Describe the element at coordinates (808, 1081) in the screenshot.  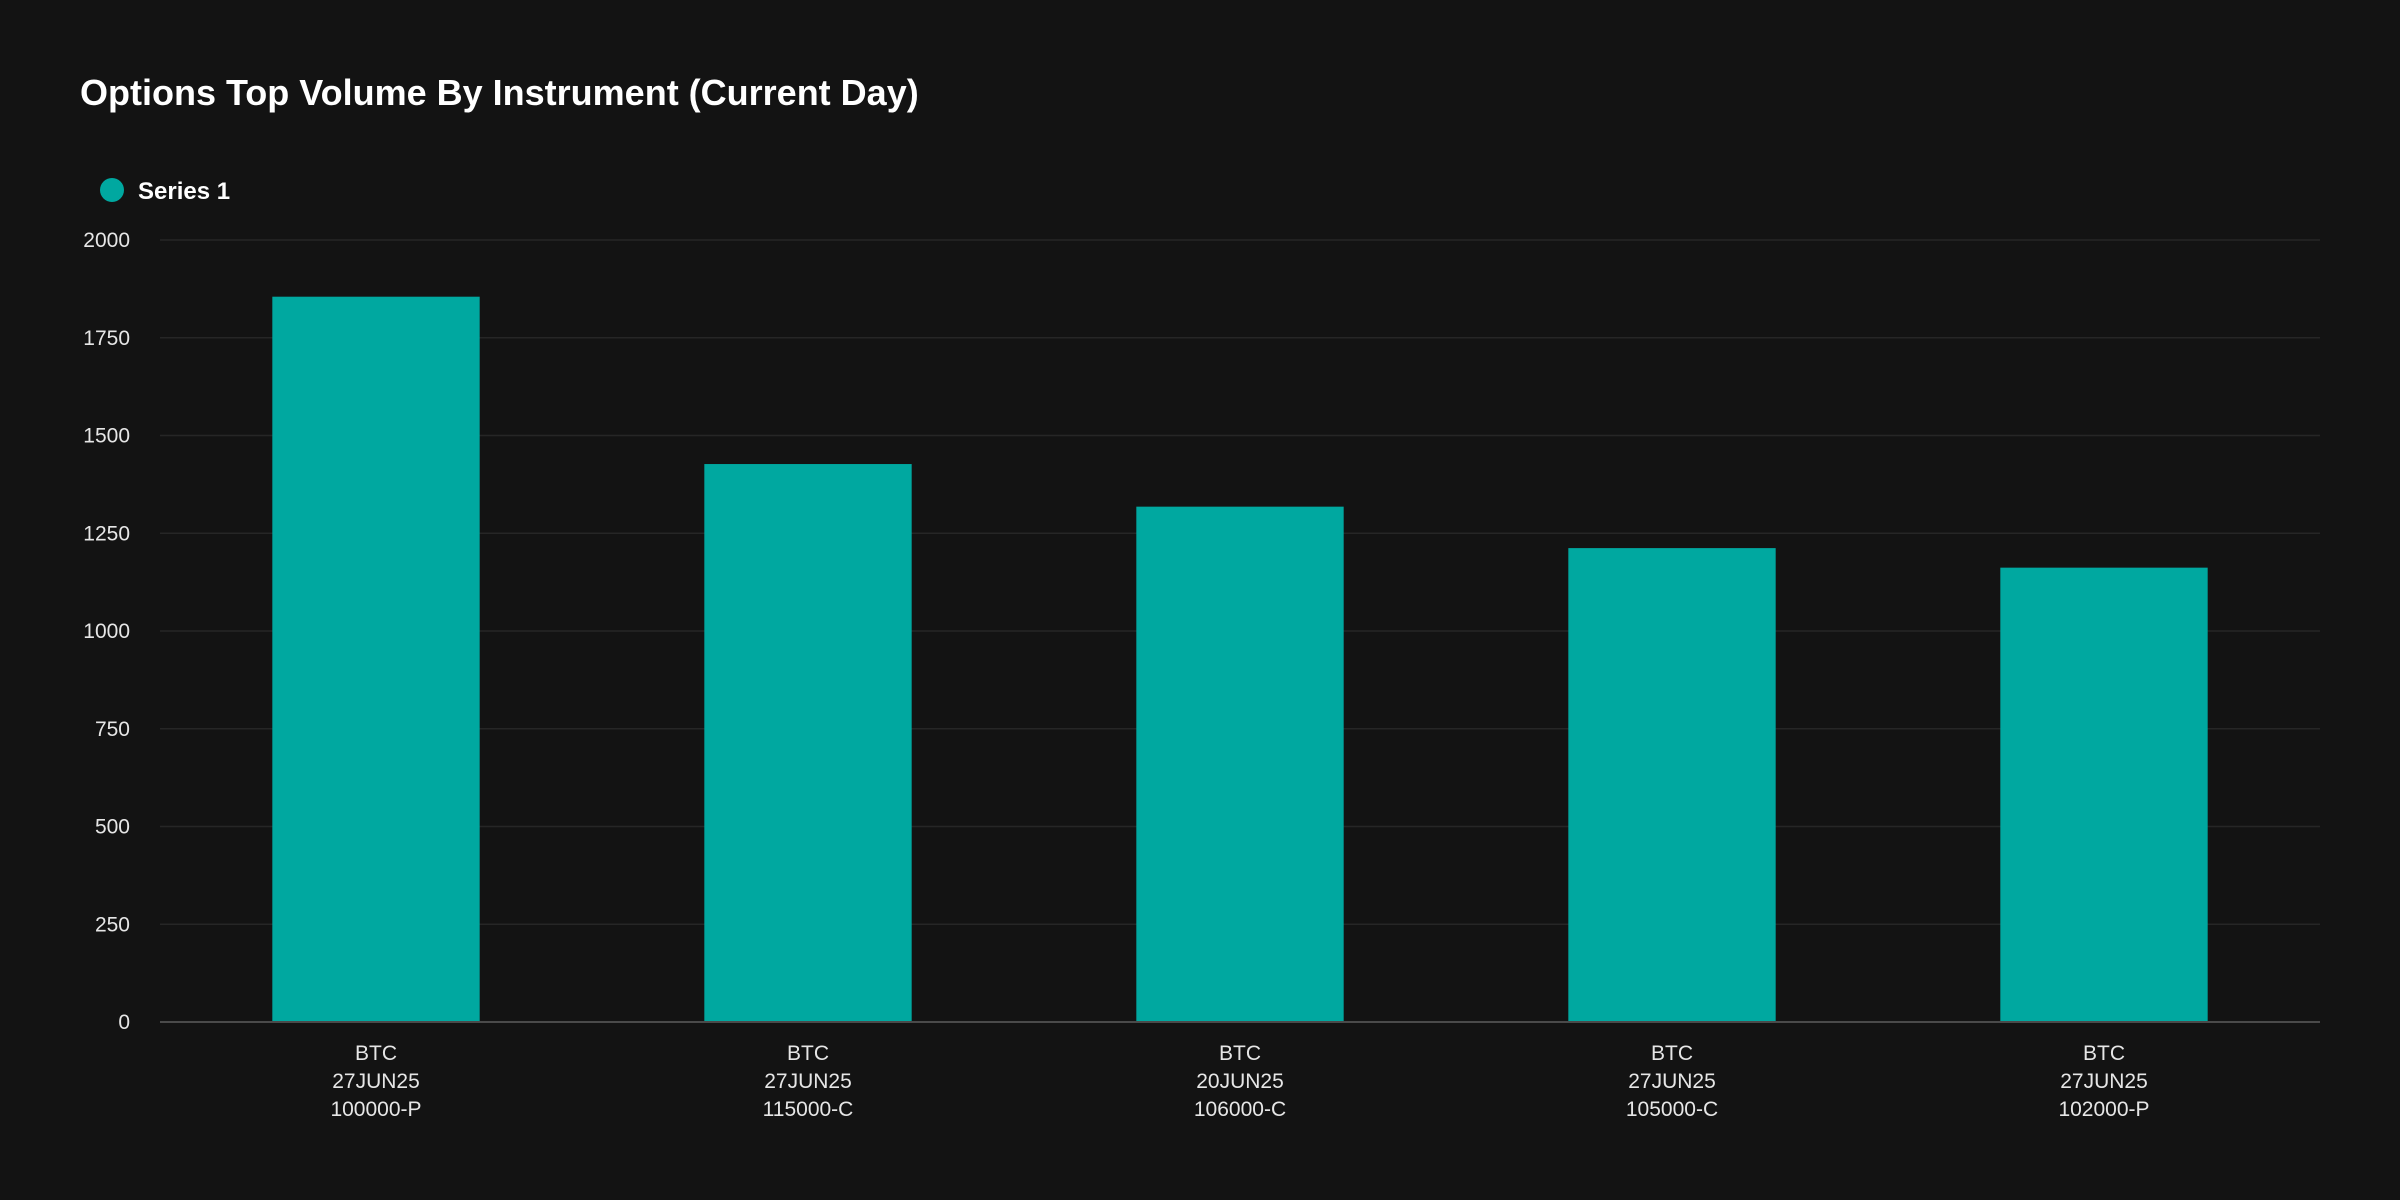
I see `x-tick-label: BTC 27JUN25 115000-C` at that location.